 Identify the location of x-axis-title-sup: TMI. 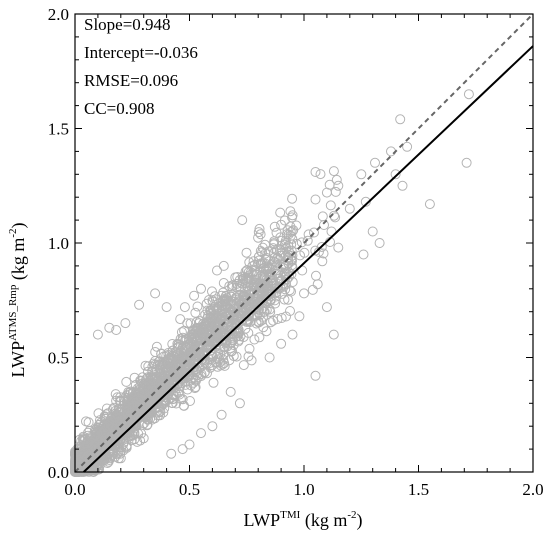
(290, 515).